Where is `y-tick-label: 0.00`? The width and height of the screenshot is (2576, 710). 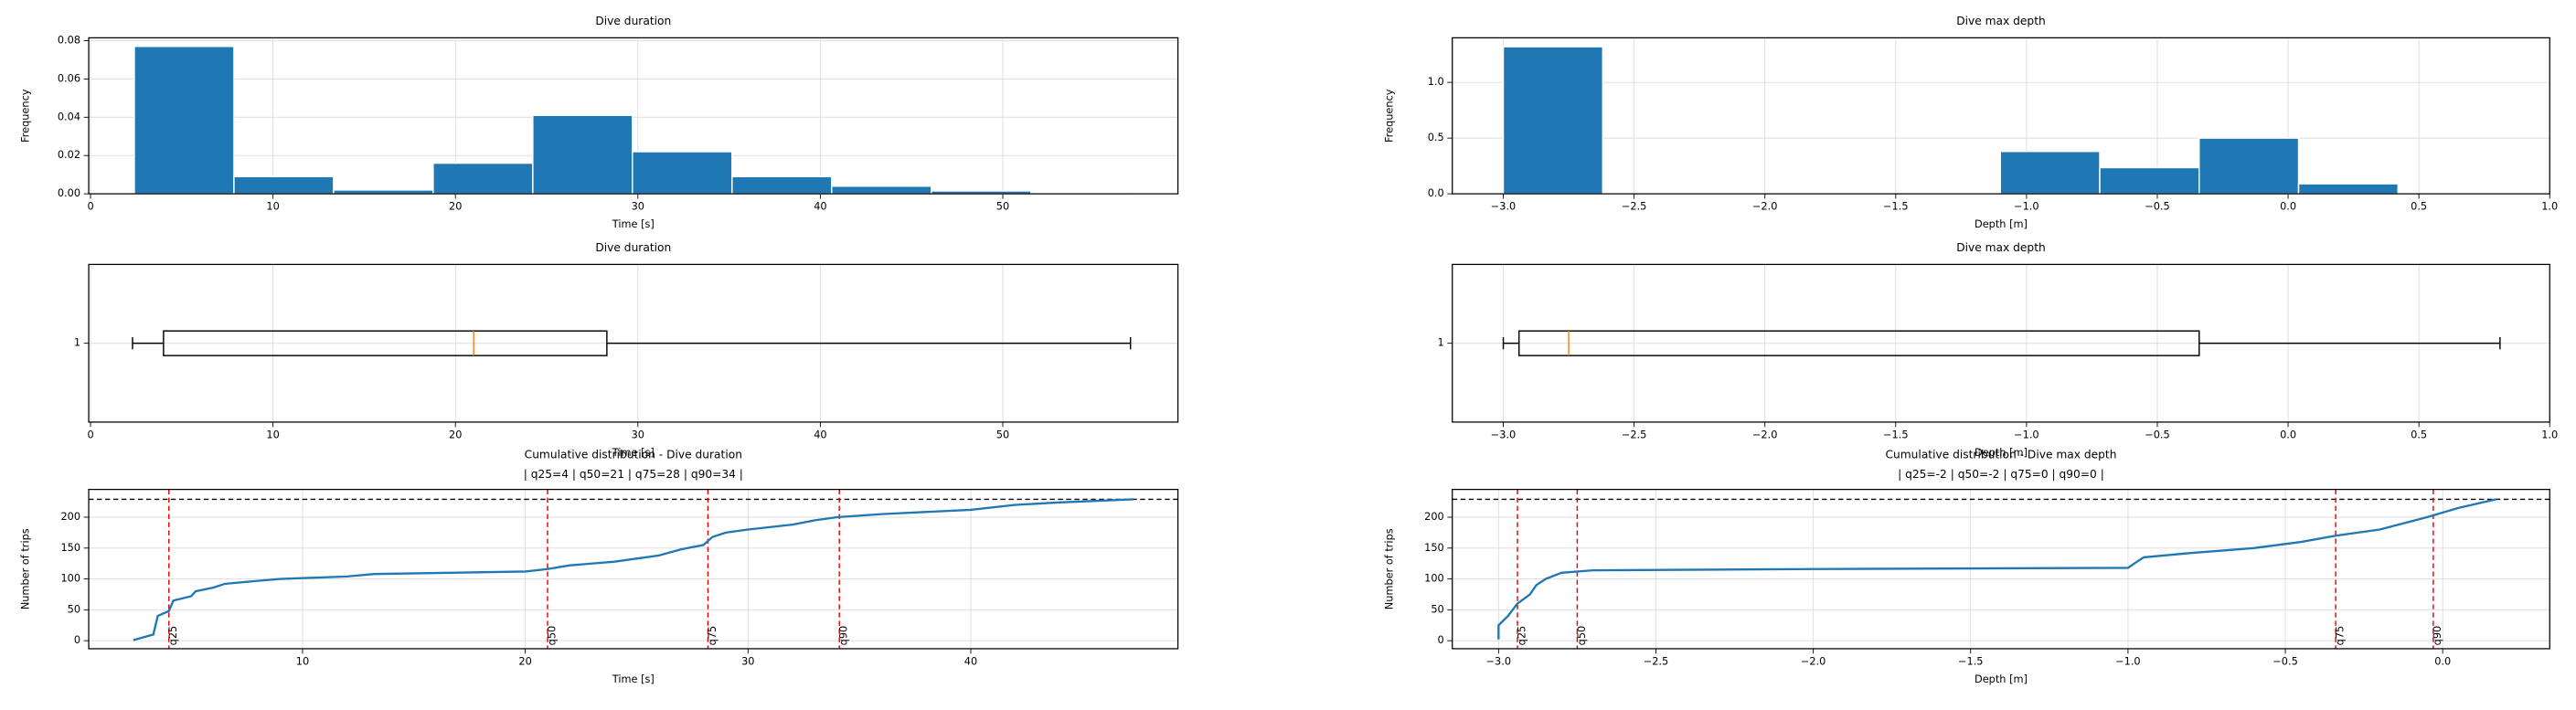 y-tick-label: 0.00 is located at coordinates (69, 193).